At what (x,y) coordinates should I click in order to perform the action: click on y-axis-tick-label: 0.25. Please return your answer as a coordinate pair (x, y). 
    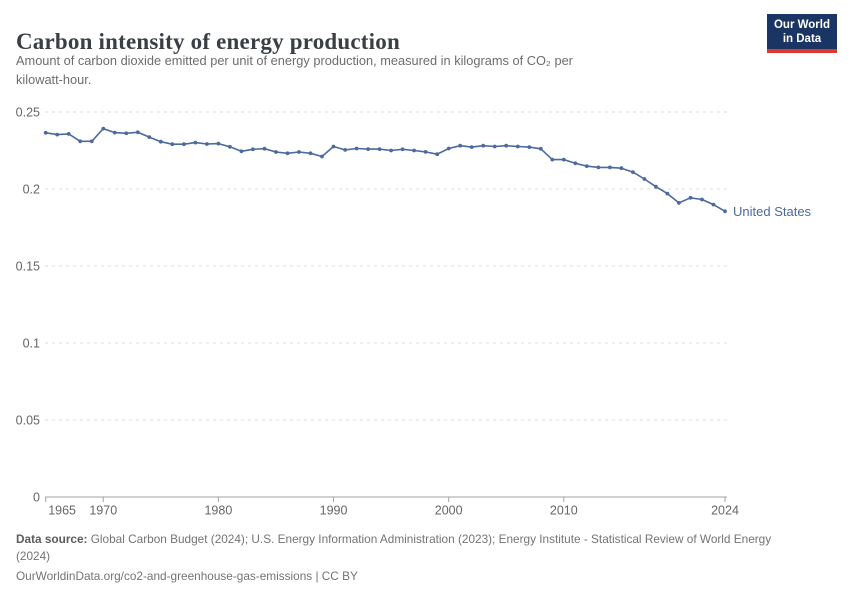
    Looking at the image, I should click on (28, 113).